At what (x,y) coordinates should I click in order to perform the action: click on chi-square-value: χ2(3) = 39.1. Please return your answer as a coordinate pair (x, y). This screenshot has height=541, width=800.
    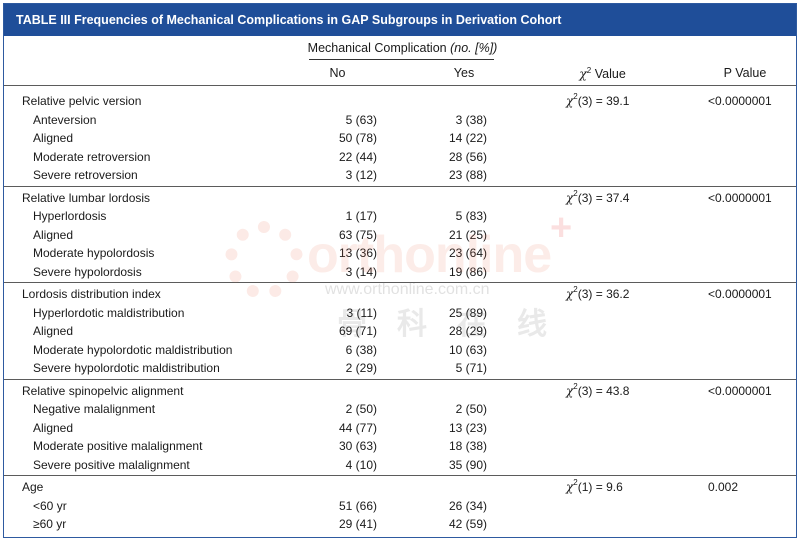
    Looking at the image, I should click on (597, 101).